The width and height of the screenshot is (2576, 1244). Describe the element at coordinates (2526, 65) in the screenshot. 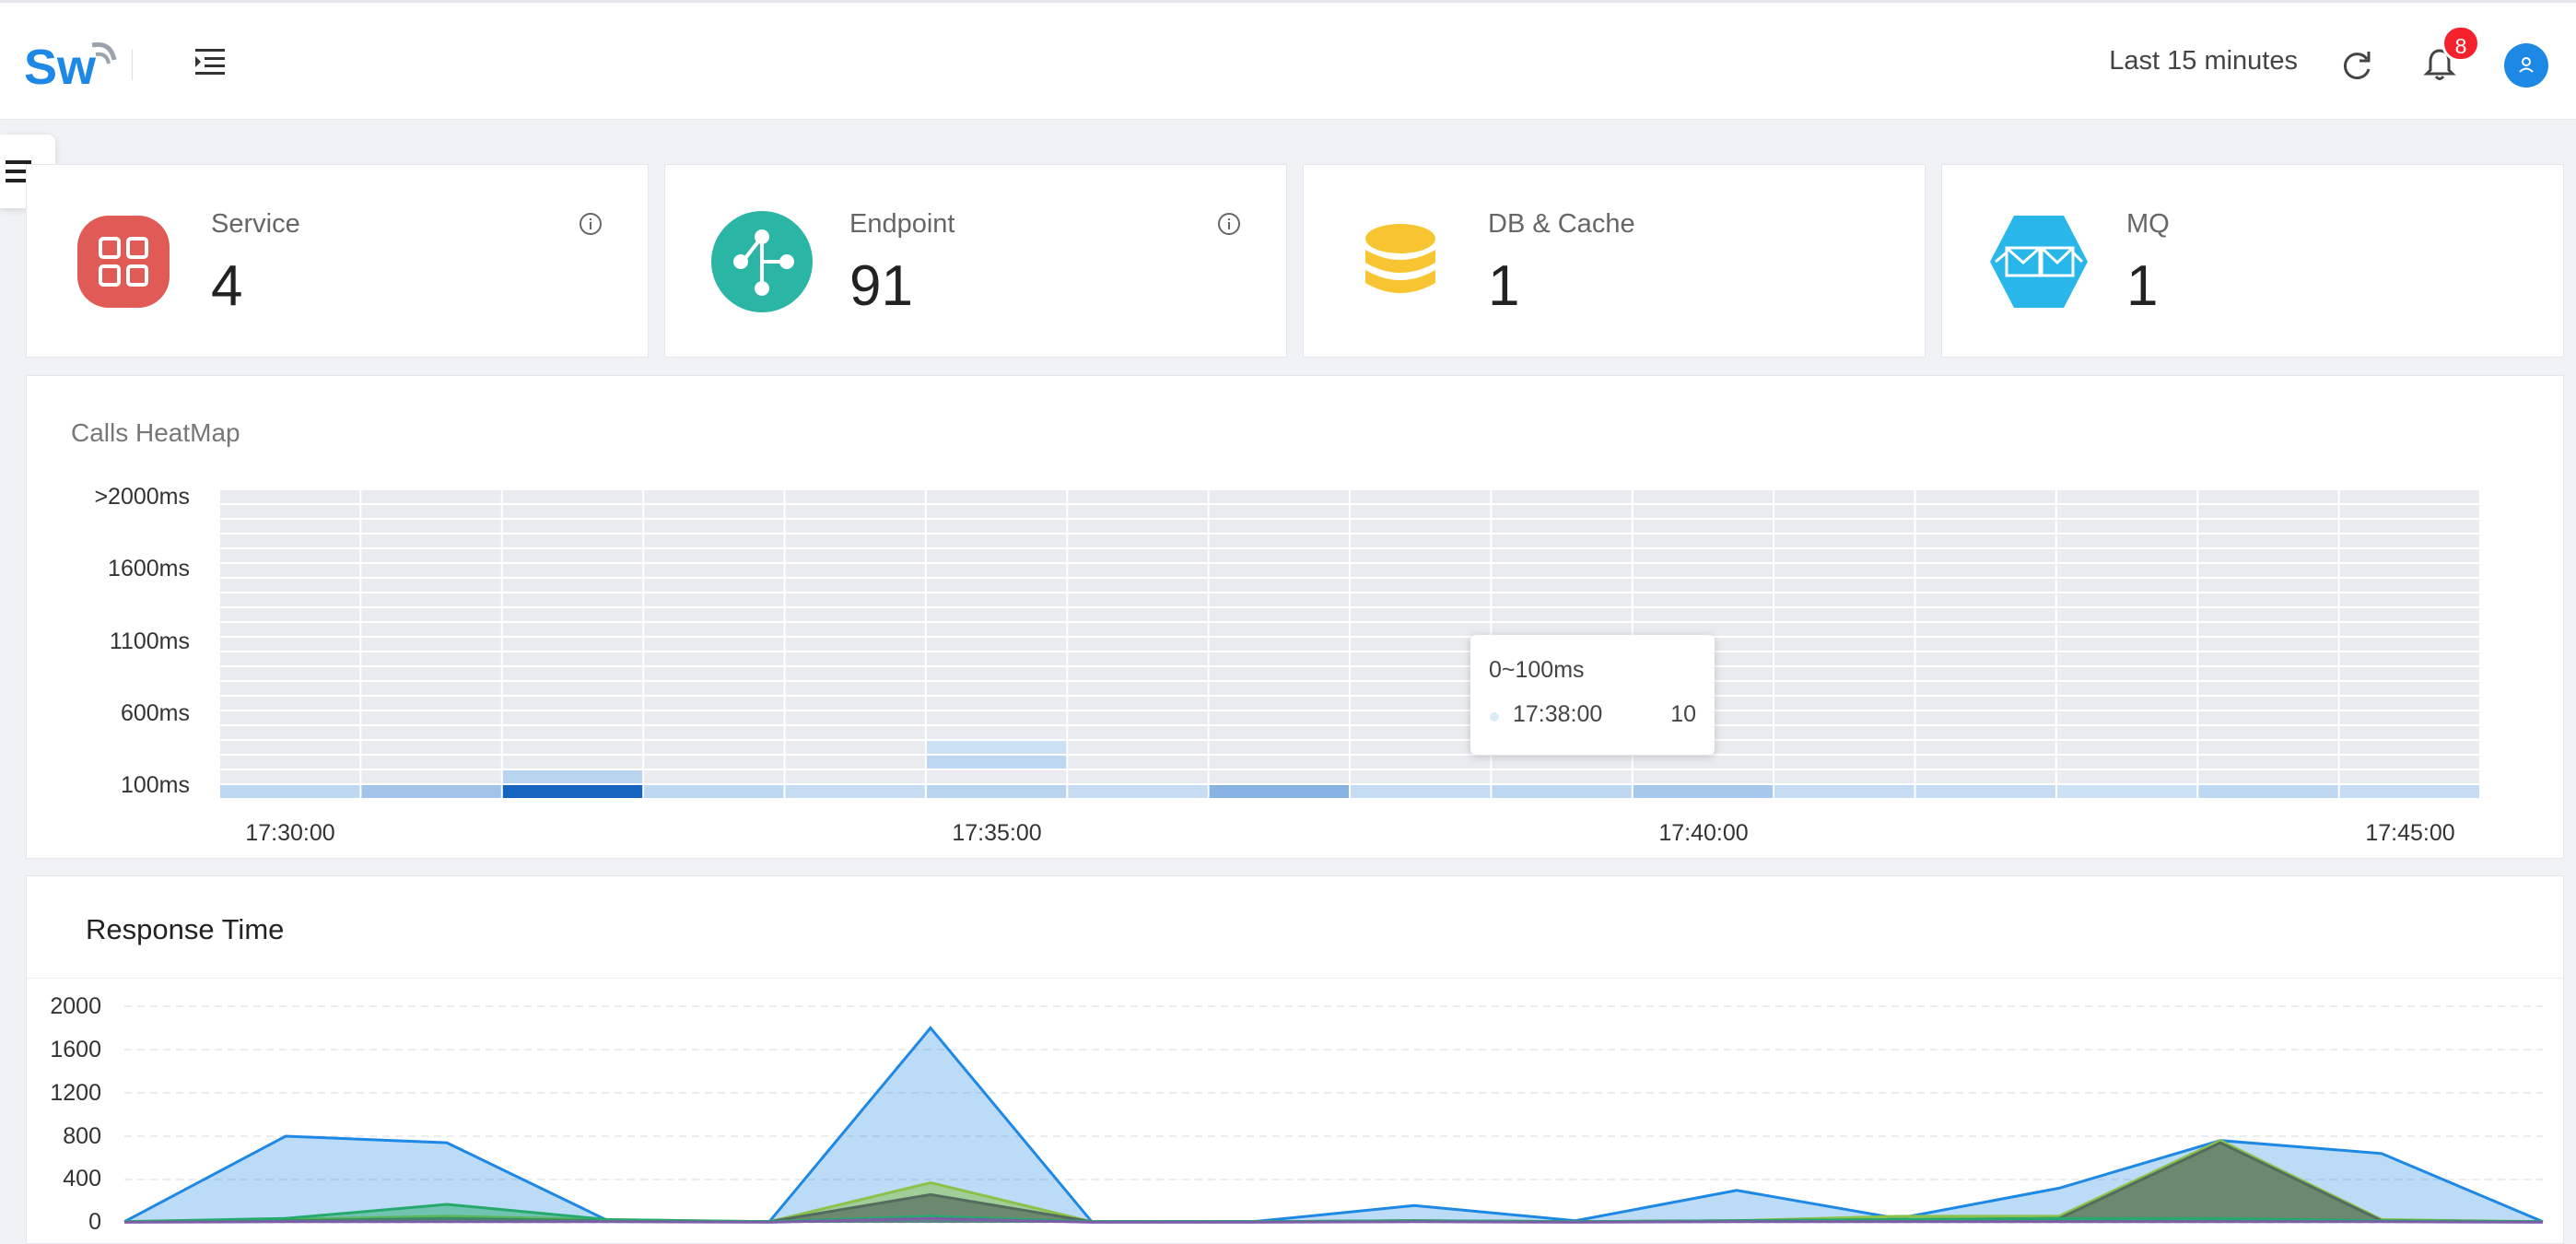

I see `user-avatar` at that location.